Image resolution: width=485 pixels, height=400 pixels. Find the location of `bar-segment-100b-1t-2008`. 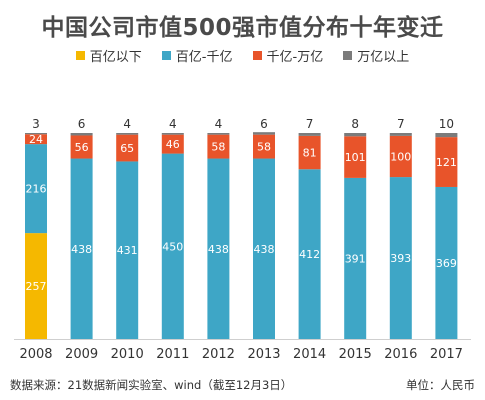

bar-segment-100b-1t-2008 is located at coordinates (36, 139).